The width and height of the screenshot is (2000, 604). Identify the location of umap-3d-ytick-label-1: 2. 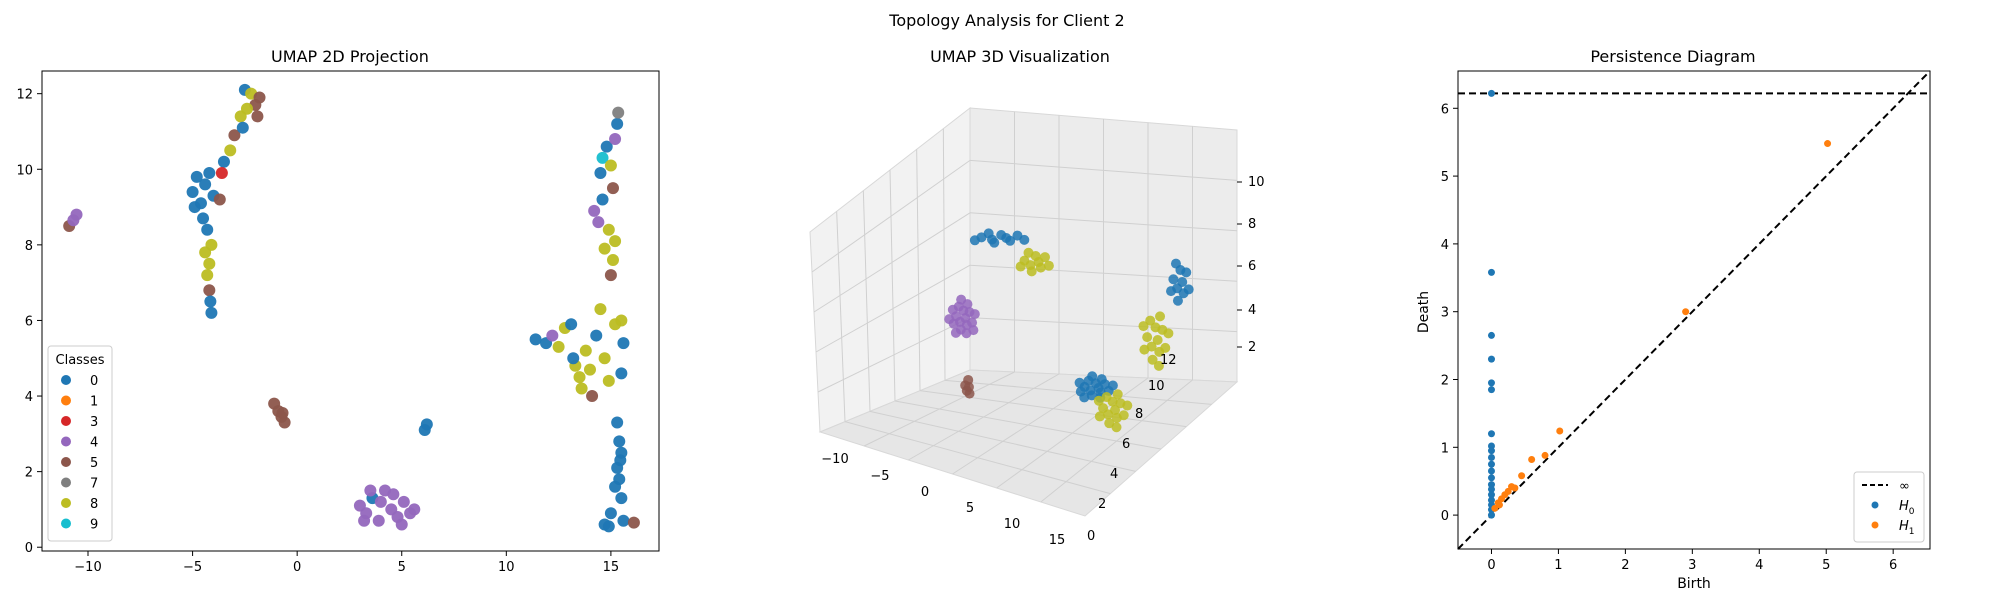
(1102, 504).